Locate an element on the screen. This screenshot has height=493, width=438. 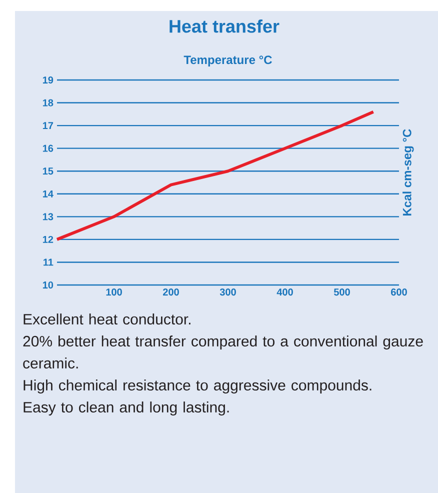
x-tick-label: 500 is located at coordinates (342, 292).